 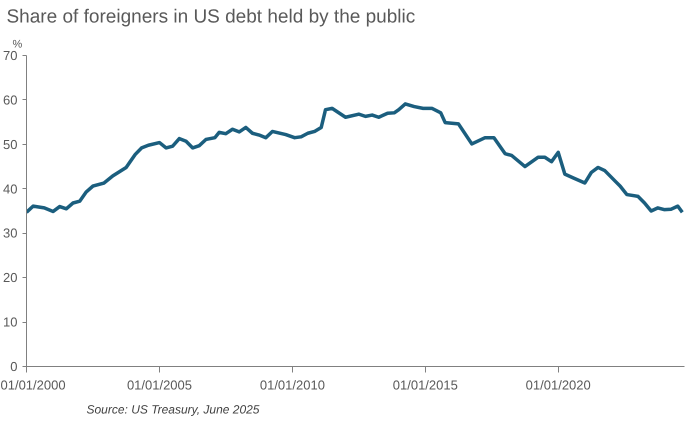 What do you see at coordinates (173, 409) in the screenshot?
I see `source-note: Source: US Treasury, June 2025` at bounding box center [173, 409].